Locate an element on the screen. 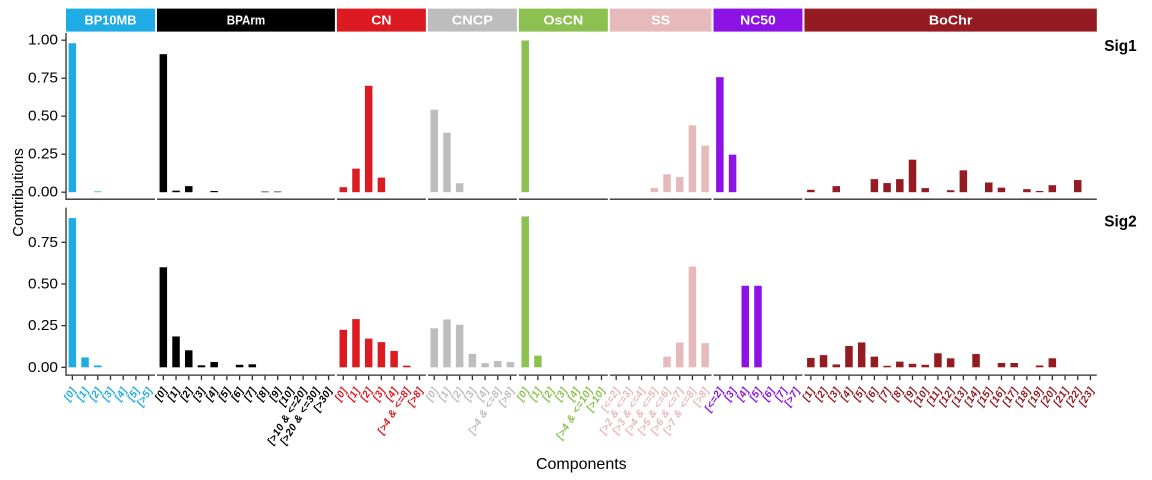 Image resolution: width=1152 pixels, height=480 pixels. svg-text: OsCN is located at coordinates (563, 20).